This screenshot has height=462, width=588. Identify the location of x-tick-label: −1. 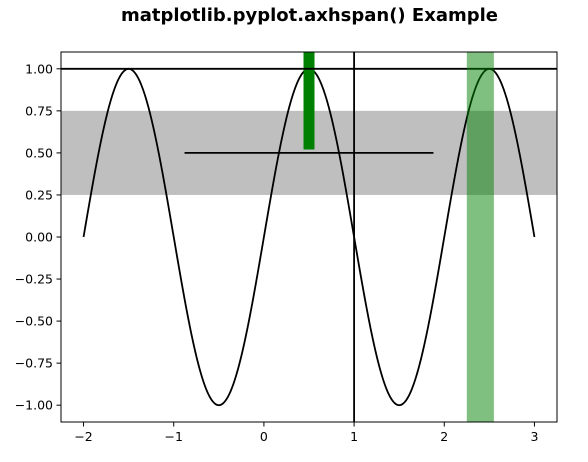
(174, 436).